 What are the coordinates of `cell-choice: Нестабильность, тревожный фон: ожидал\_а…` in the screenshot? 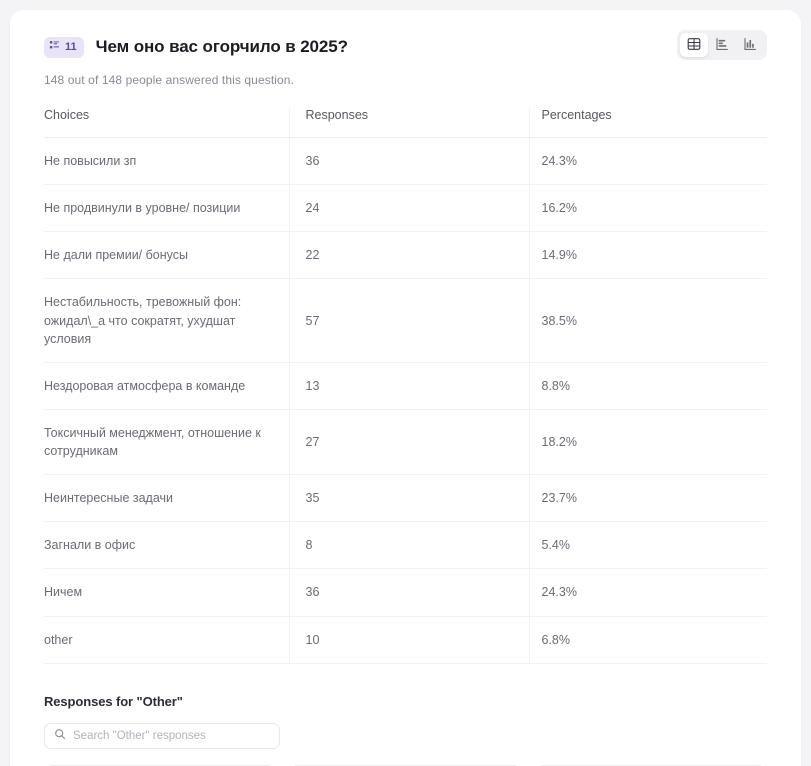 It's located at (166, 320).